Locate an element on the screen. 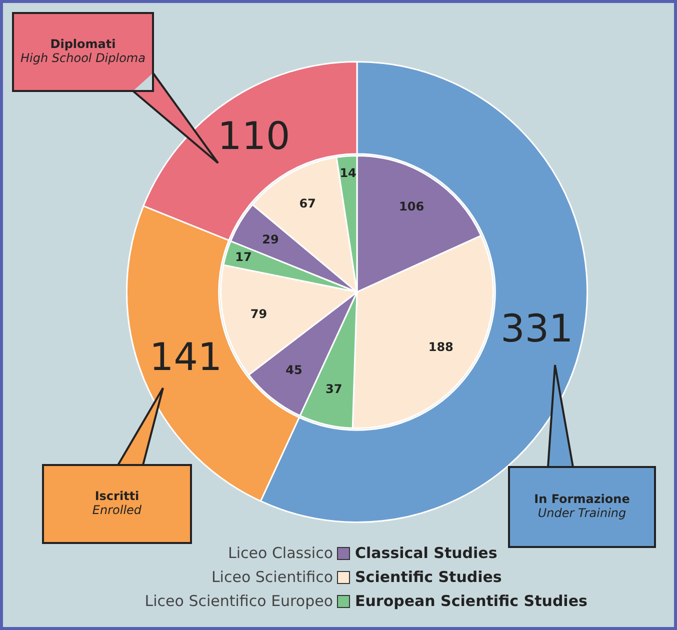 Image resolution: width=677 pixels, height=630 pixels. slice-label: In Formazione Under Training is located at coordinates (582, 506).